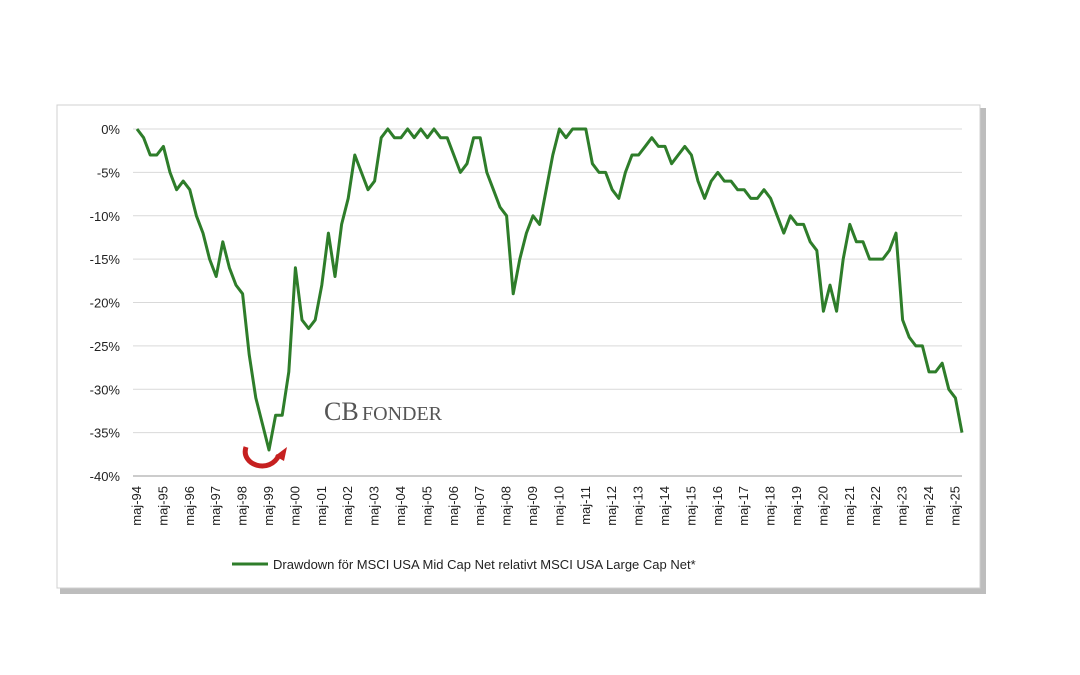  I want to click on y-tick-label: -40%, so click(105, 476).